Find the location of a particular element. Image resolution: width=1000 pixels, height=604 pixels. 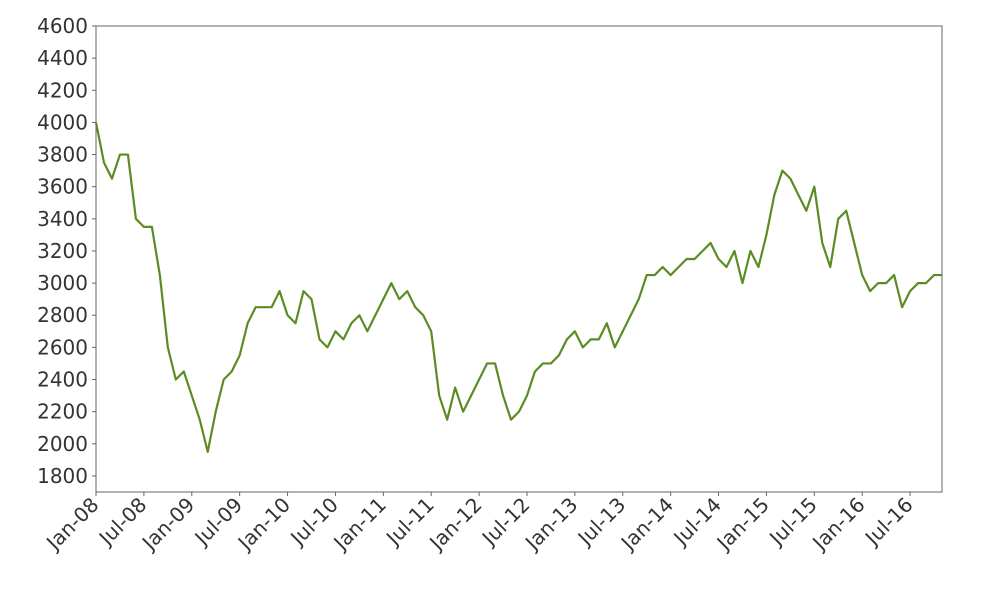

y-tick-label: 4000 is located at coordinates (62, 122).